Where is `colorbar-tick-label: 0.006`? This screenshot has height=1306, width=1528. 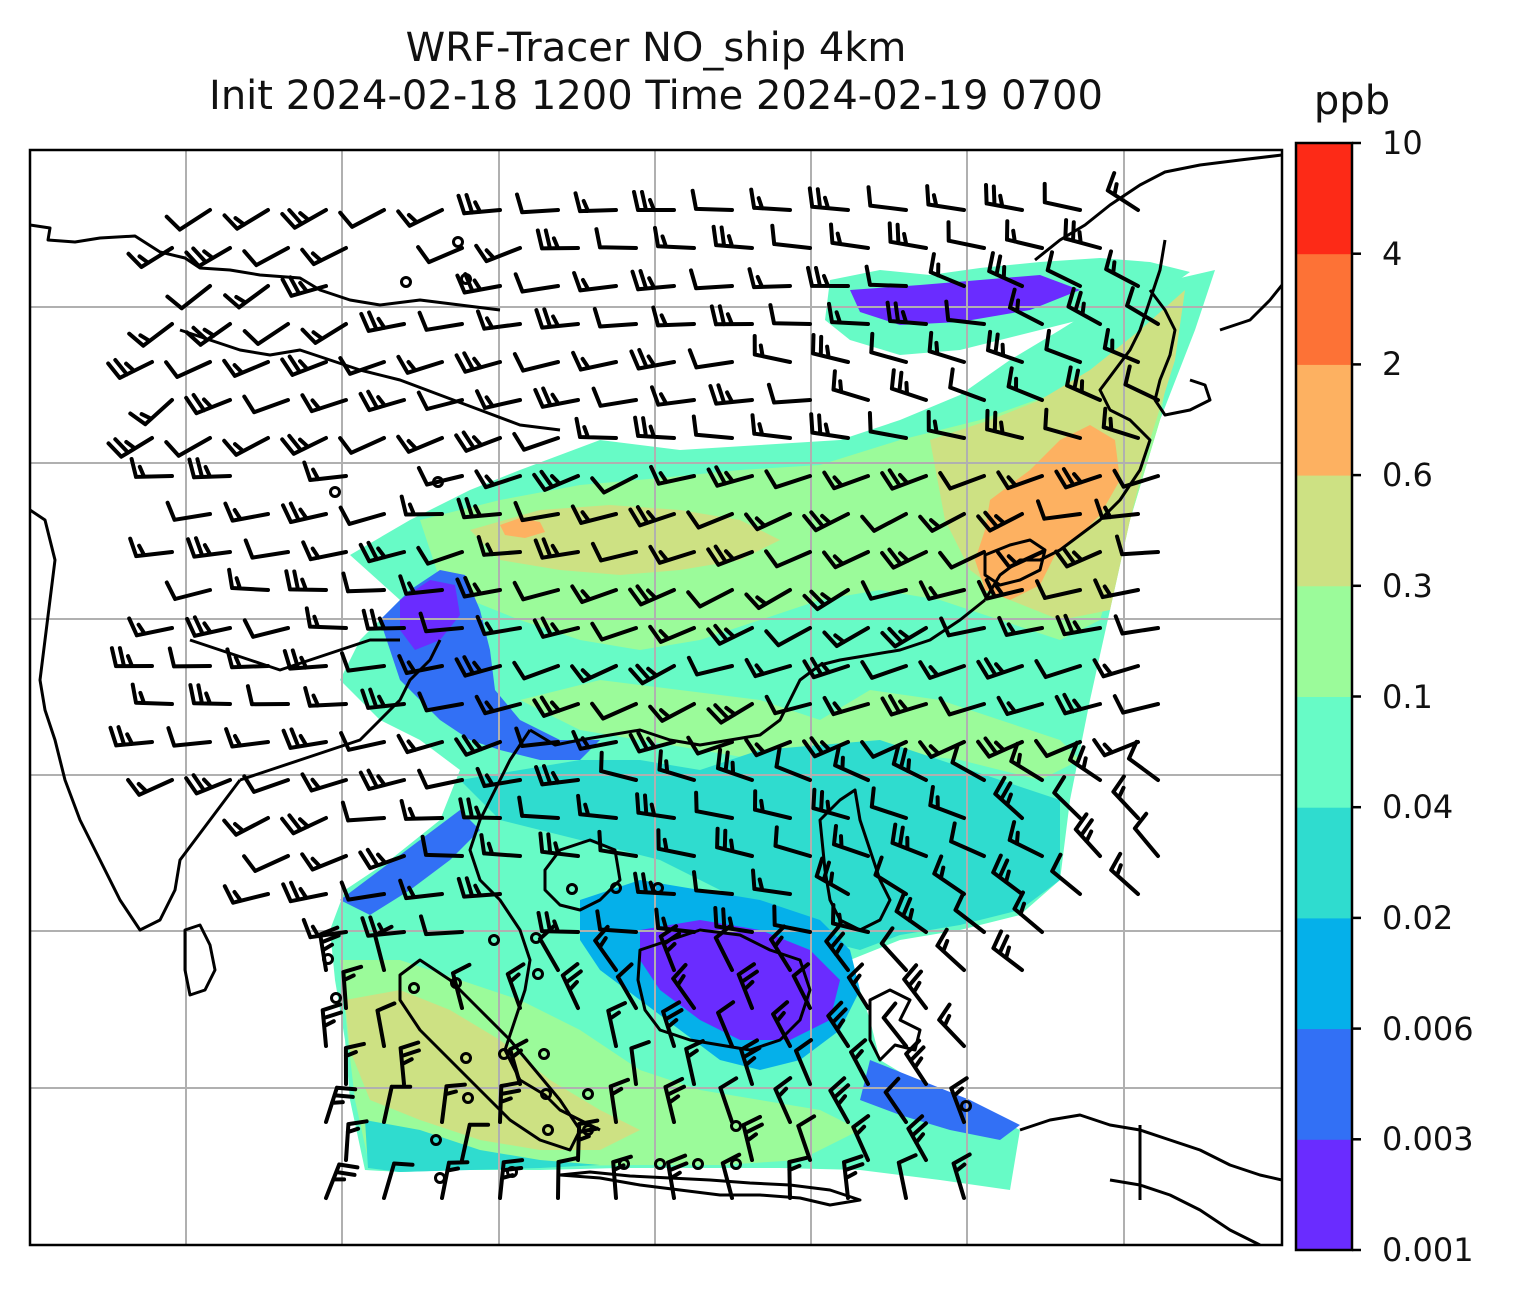
colorbar-tick-label: 0.006 is located at coordinates (1428, 1028).